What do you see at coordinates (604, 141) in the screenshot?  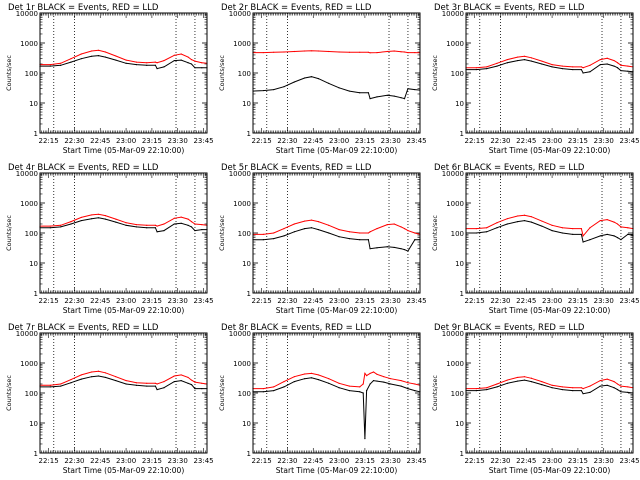 I see `x-tick-label: 23:30` at bounding box center [604, 141].